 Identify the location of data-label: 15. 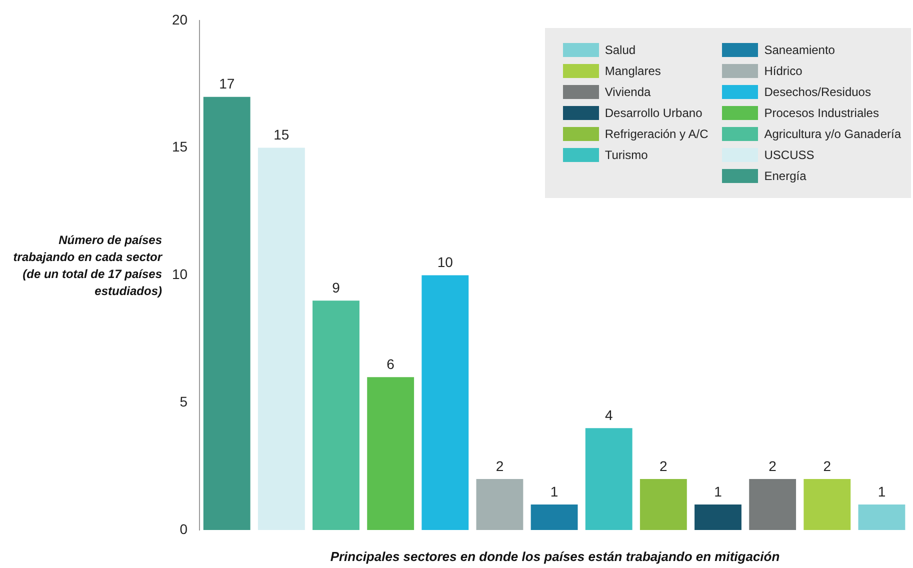
(282, 134).